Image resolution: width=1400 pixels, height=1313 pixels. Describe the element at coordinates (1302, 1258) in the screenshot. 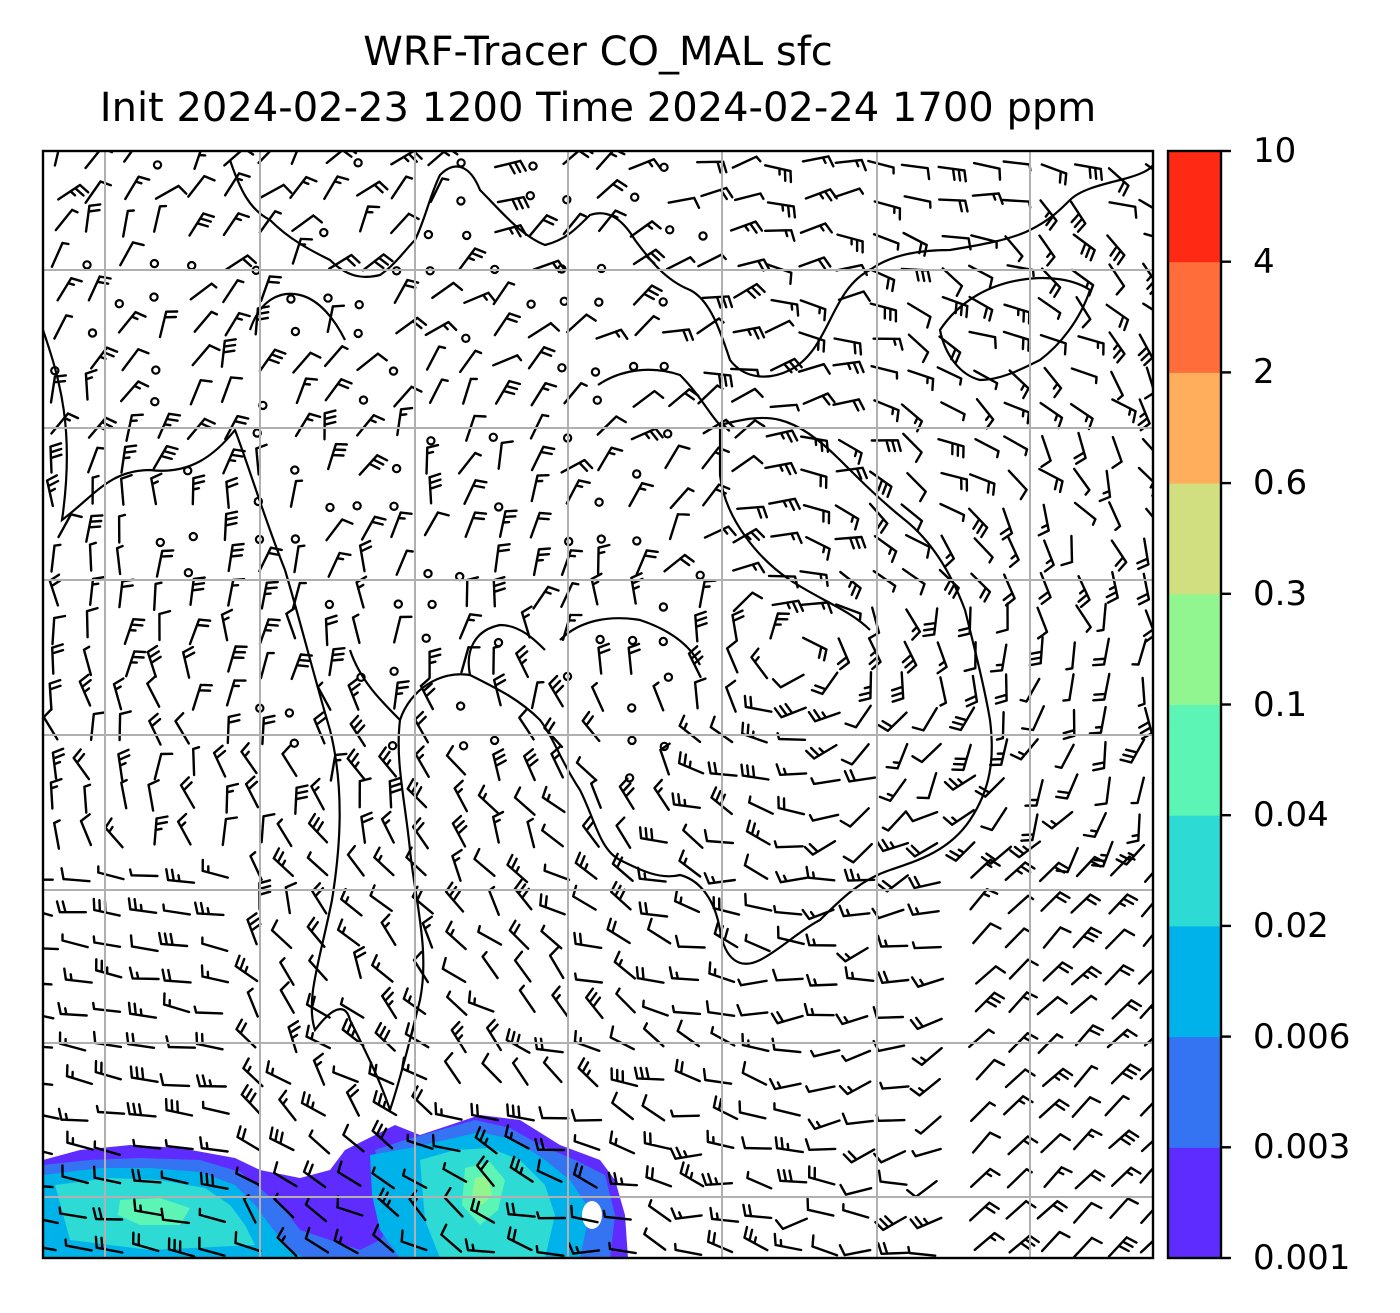

I see `colorbar-tick-label: 0.001` at that location.